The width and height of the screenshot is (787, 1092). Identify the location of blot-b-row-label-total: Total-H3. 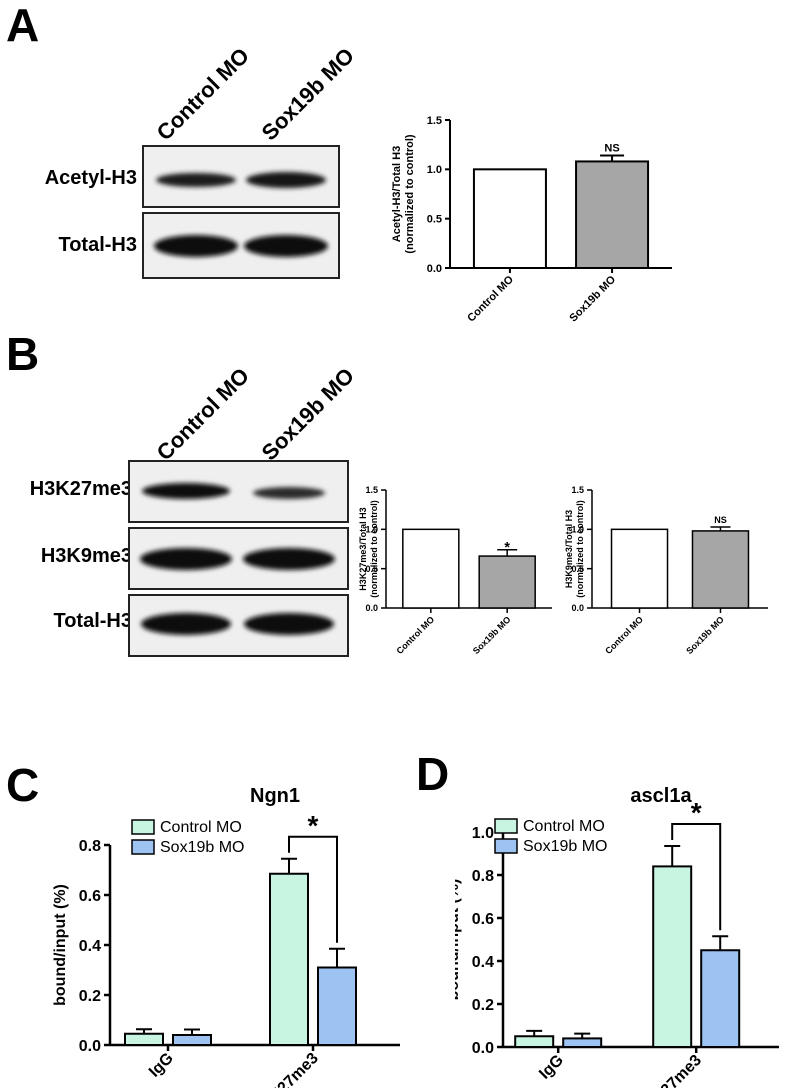
(92, 621).